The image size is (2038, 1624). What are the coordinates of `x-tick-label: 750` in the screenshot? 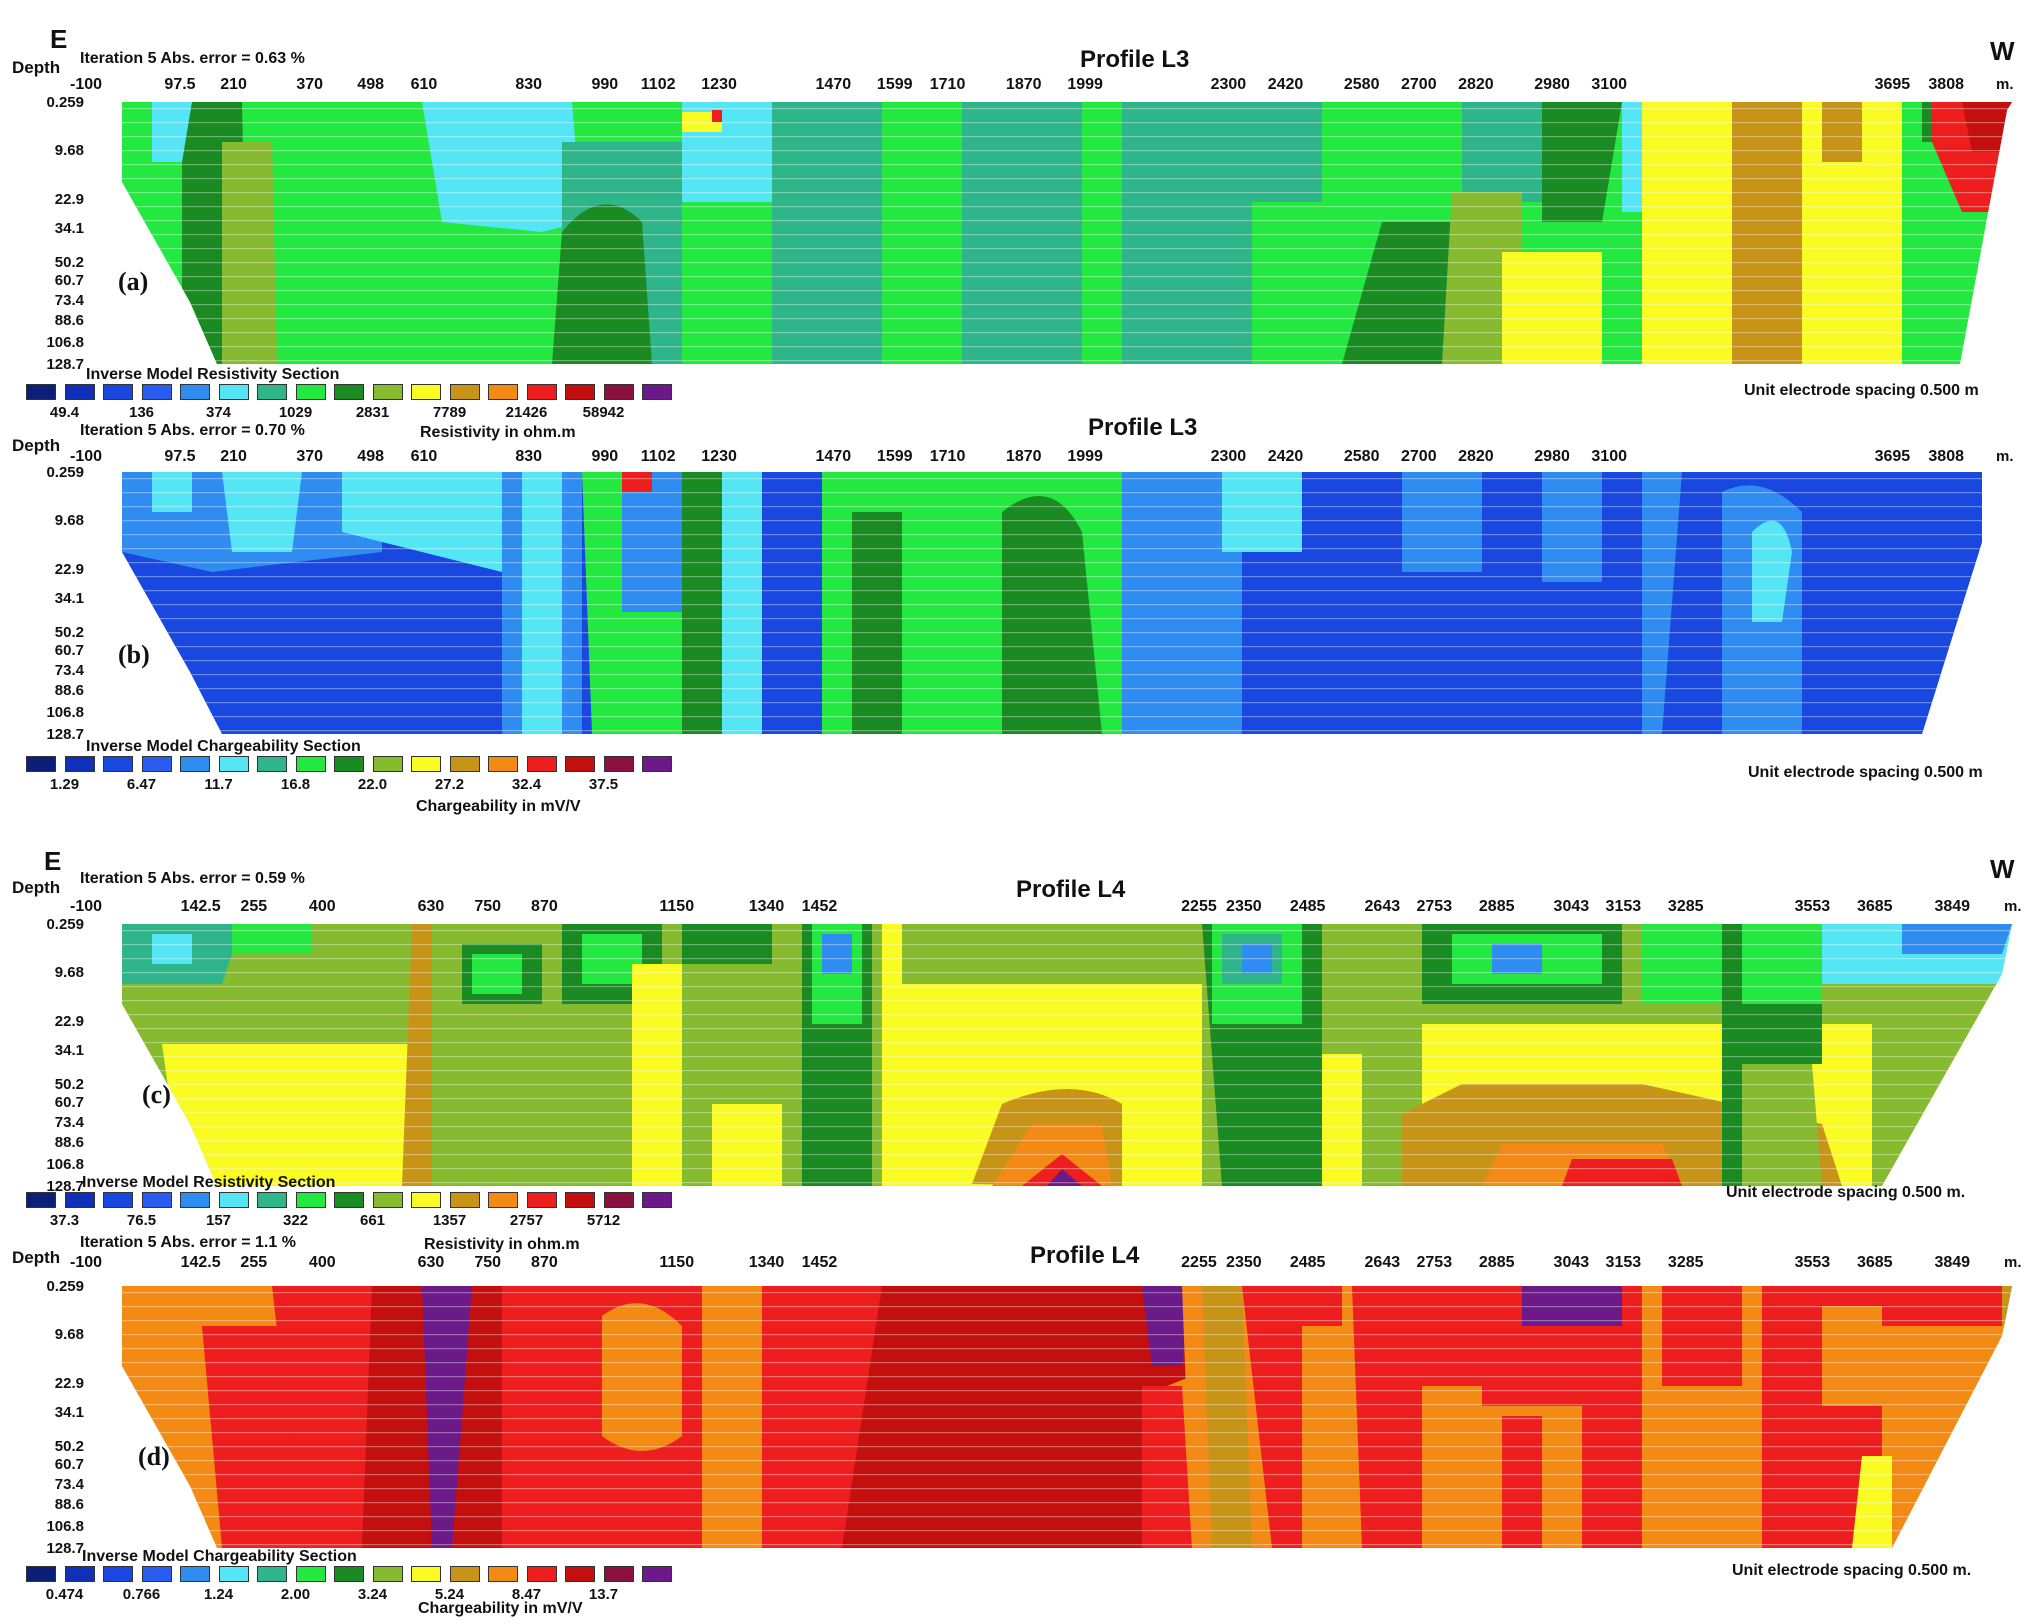 It's located at (488, 906).